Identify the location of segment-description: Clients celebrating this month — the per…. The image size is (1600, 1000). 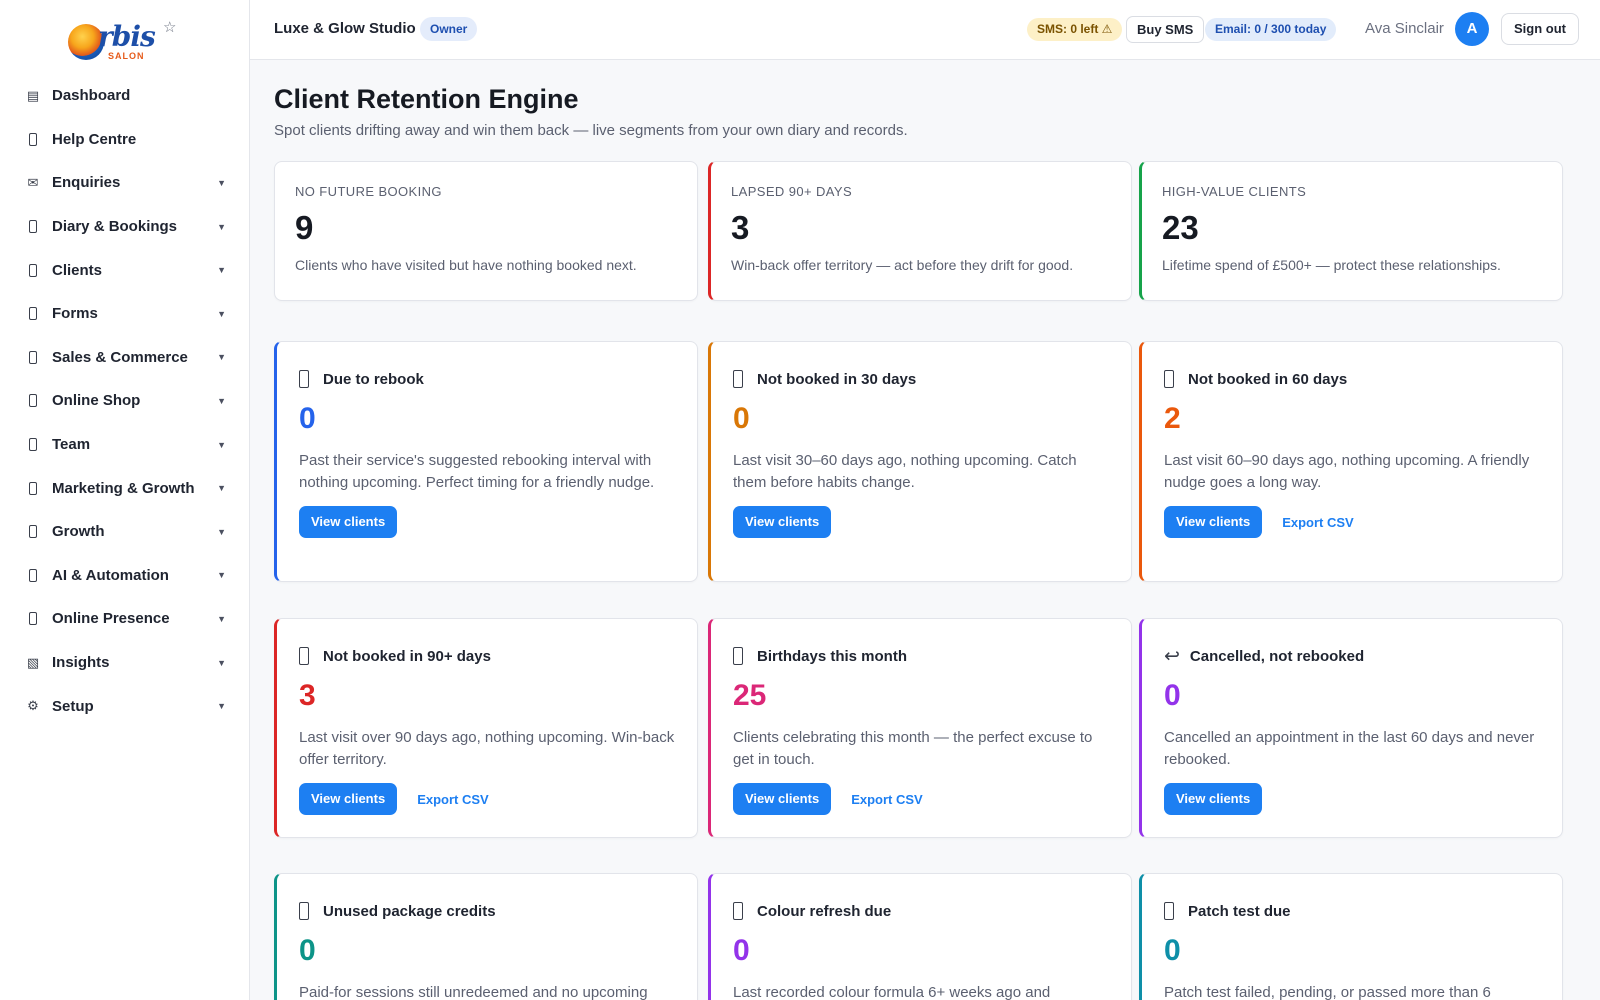
(913, 748).